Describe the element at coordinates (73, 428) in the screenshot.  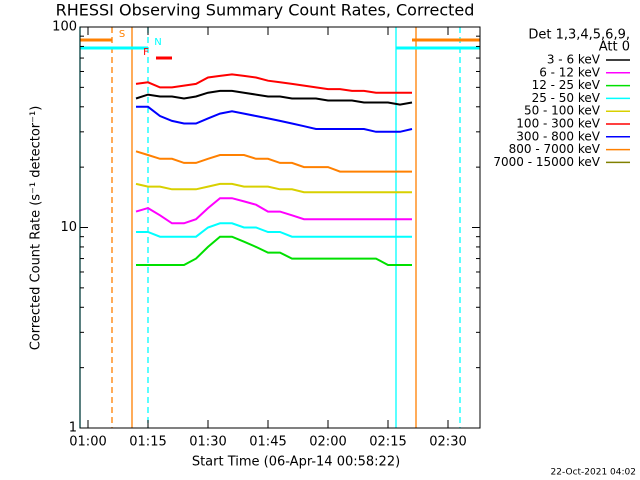
I see `y-tick-label: 1` at that location.